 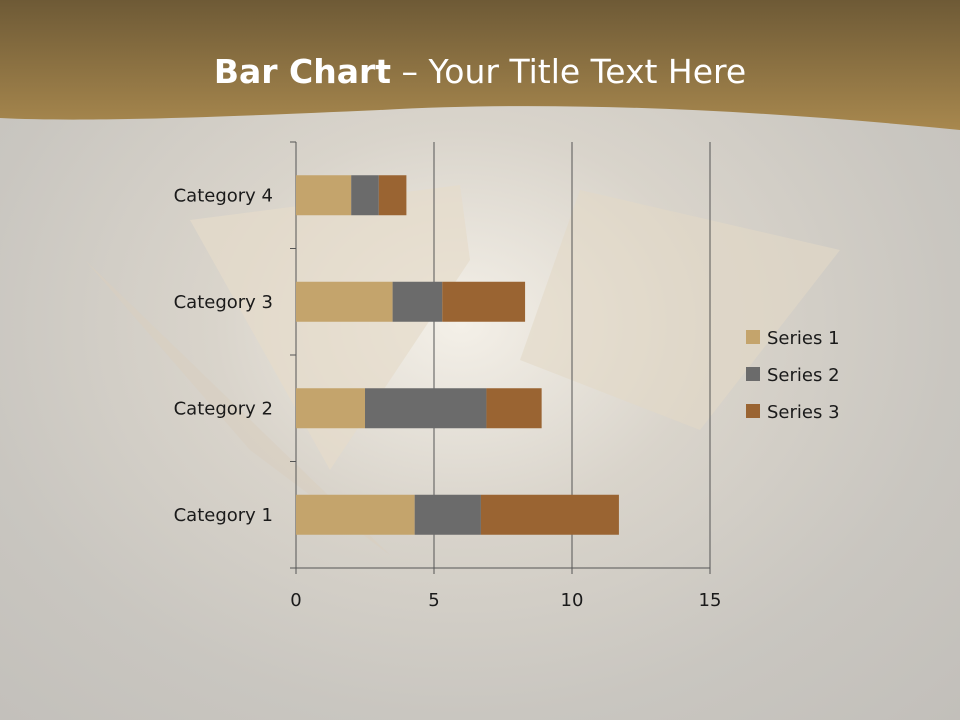 I want to click on category-label: Category 2, so click(x=223, y=408).